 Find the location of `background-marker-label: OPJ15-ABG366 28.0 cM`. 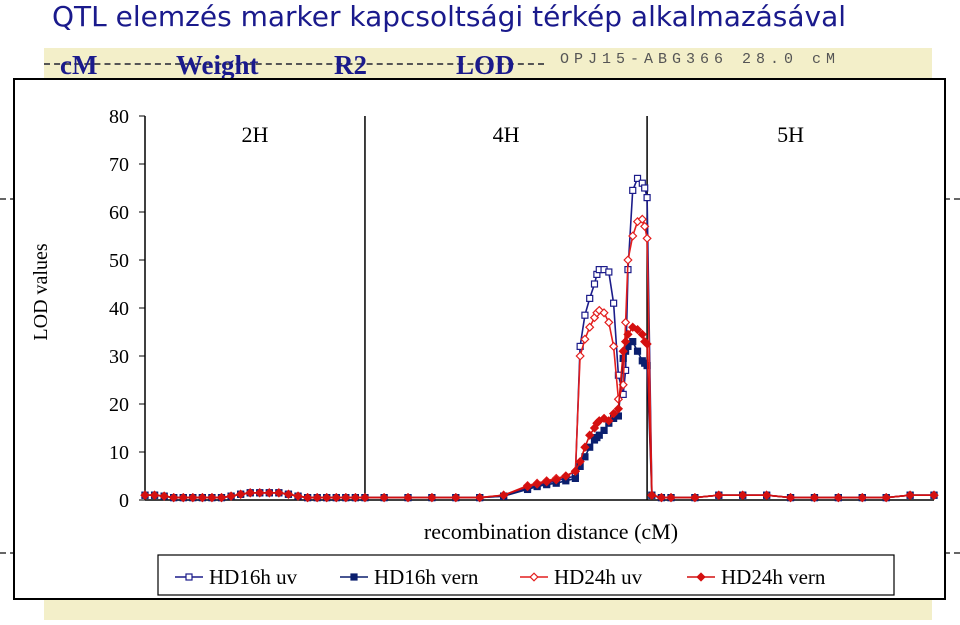

background-marker-label: OPJ15-ABG366 28.0 cM is located at coordinates (700, 59).